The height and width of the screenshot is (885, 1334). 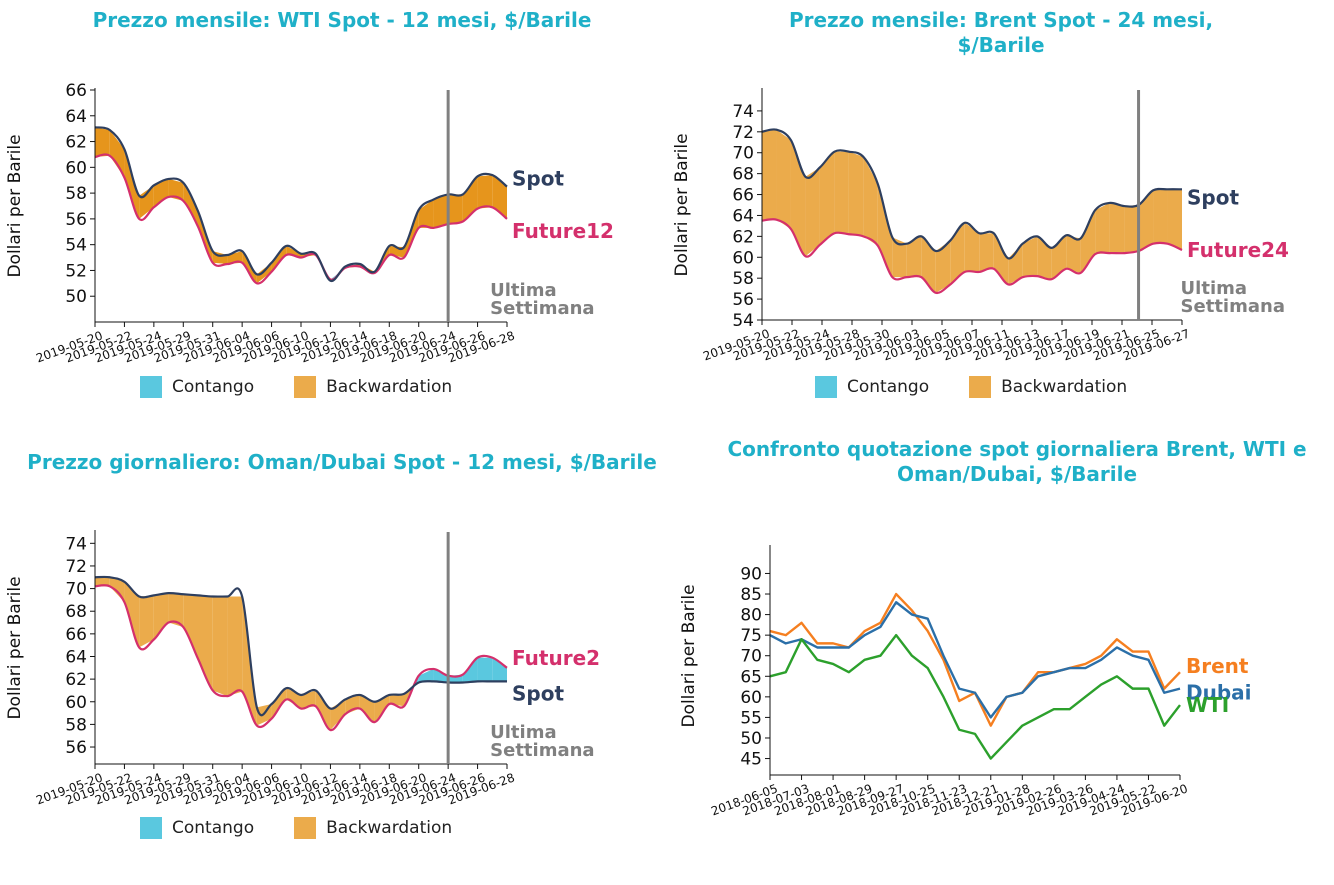 I want to click on series-line-wti, so click(x=975, y=696).